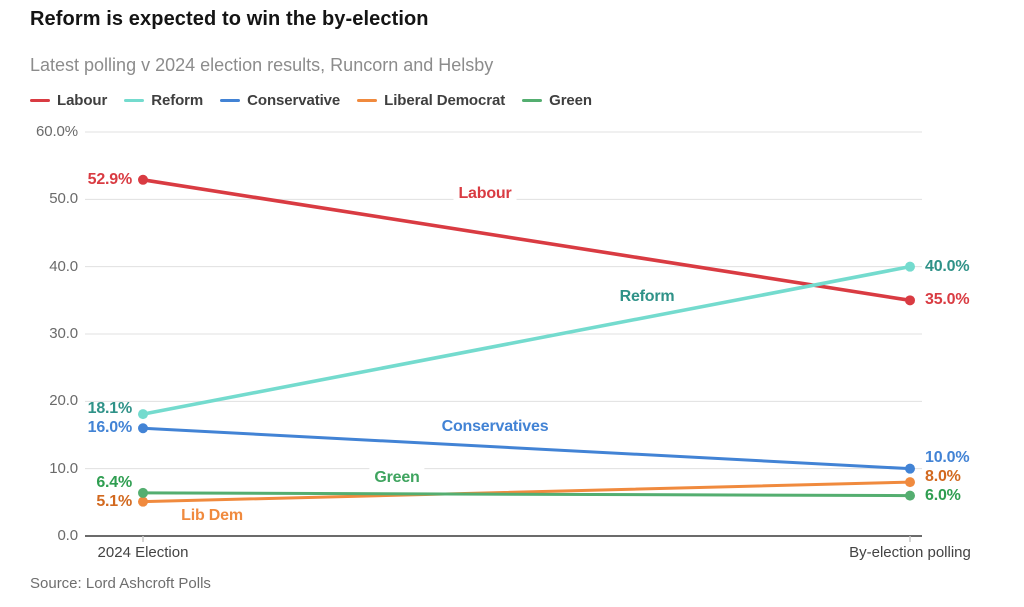 The width and height of the screenshot is (1024, 607). Describe the element at coordinates (134, 100) in the screenshot. I see `legend-swatch-reform` at that location.